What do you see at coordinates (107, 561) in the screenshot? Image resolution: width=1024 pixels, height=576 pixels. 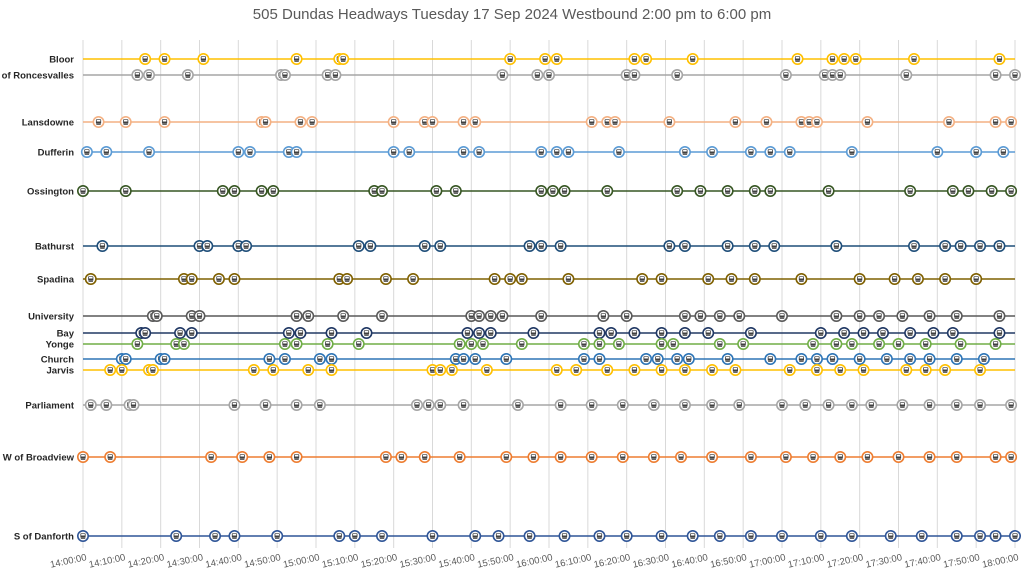 I see `x-tick-label: 14:10:00` at bounding box center [107, 561].